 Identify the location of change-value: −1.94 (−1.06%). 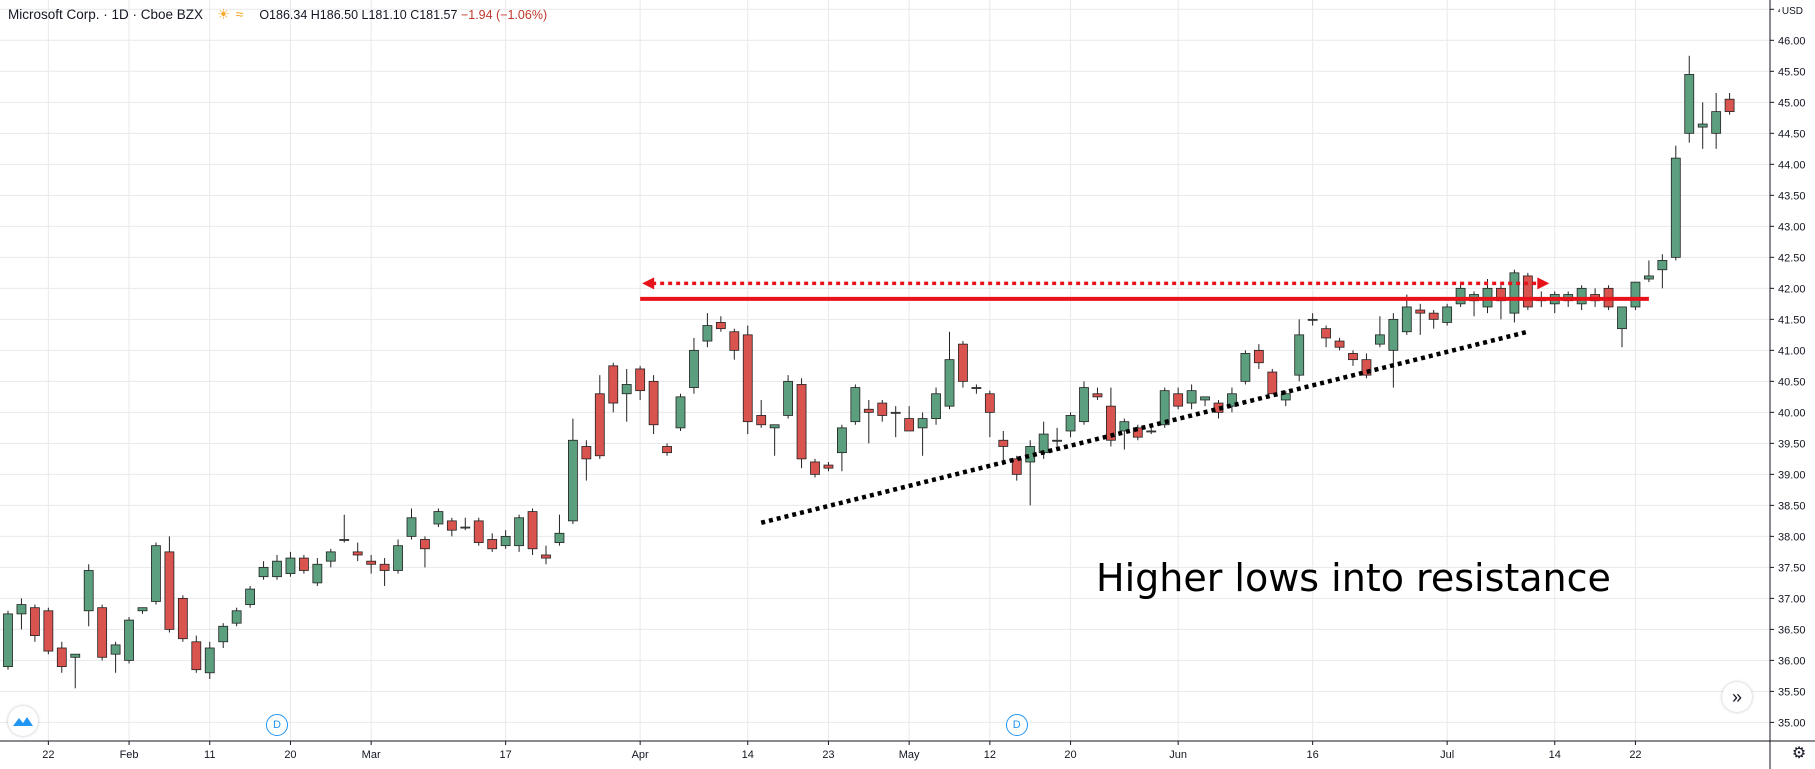
(504, 14).